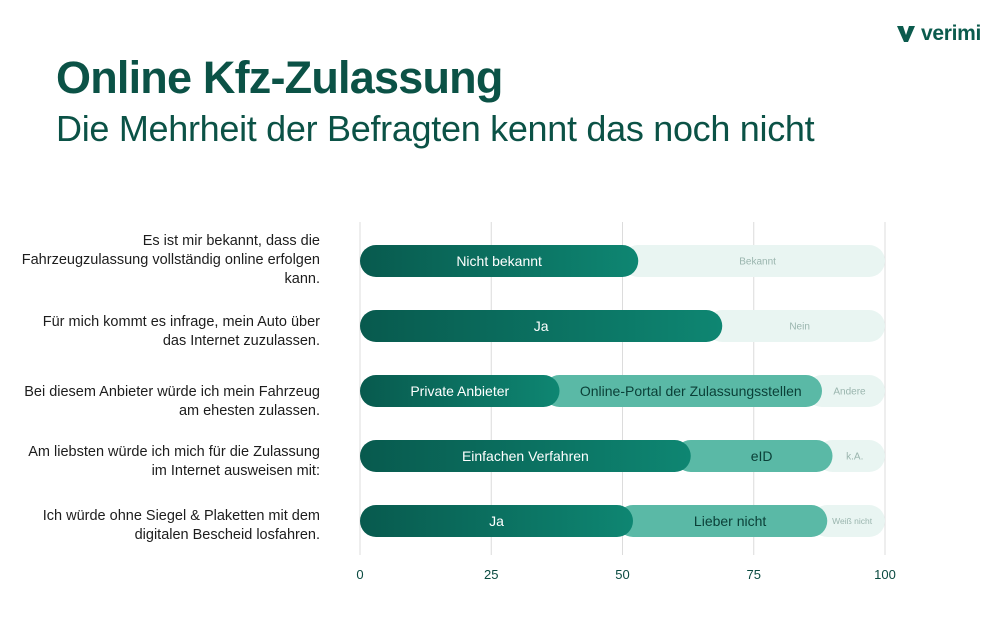  Describe the element at coordinates (906, 34) in the screenshot. I see `verimi-mark-icon` at that location.